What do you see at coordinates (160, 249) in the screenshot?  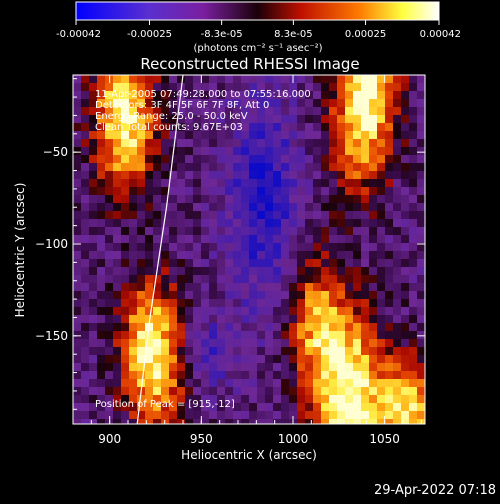 I see `solar-limb-contour` at bounding box center [160, 249].